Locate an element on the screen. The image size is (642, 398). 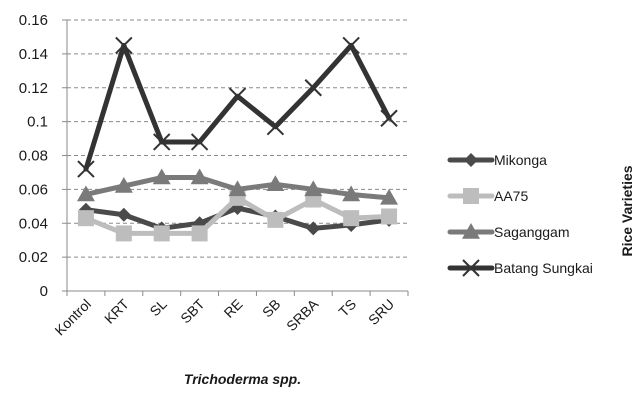
y-tick-label: 0.08 is located at coordinates (33, 156).